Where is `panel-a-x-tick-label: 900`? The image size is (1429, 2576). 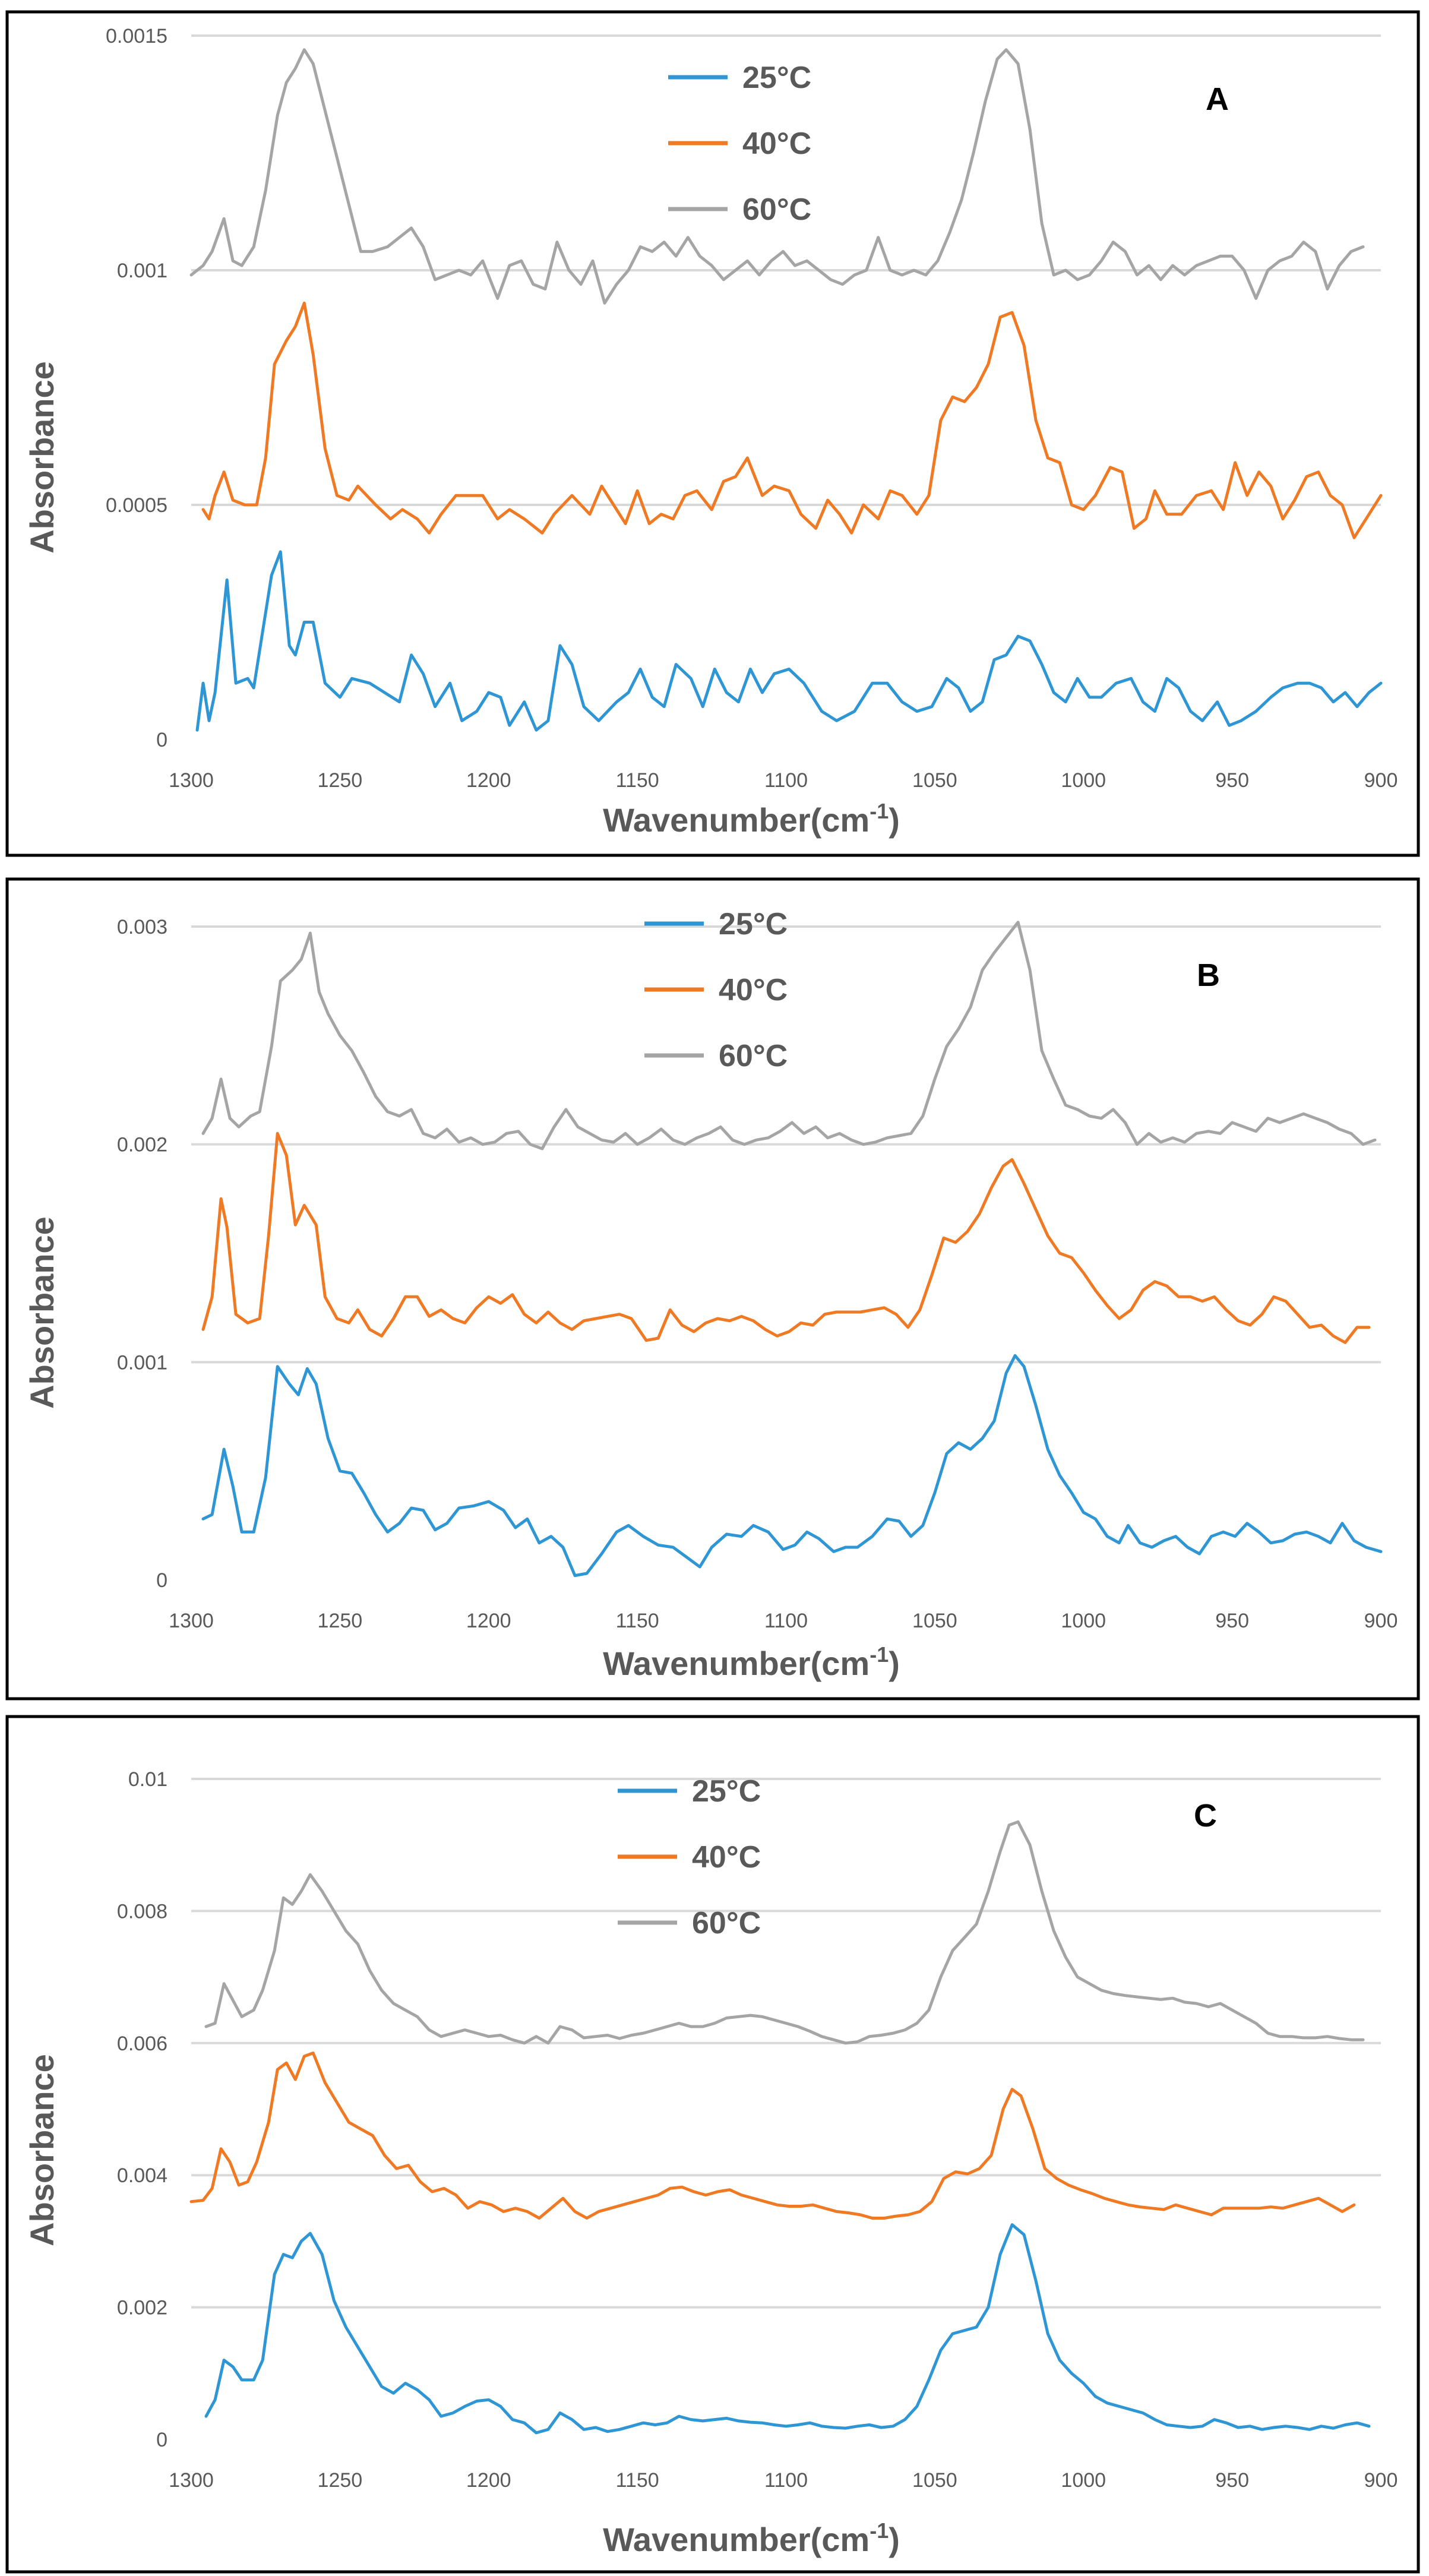 panel-a-x-tick-label: 900 is located at coordinates (1381, 780).